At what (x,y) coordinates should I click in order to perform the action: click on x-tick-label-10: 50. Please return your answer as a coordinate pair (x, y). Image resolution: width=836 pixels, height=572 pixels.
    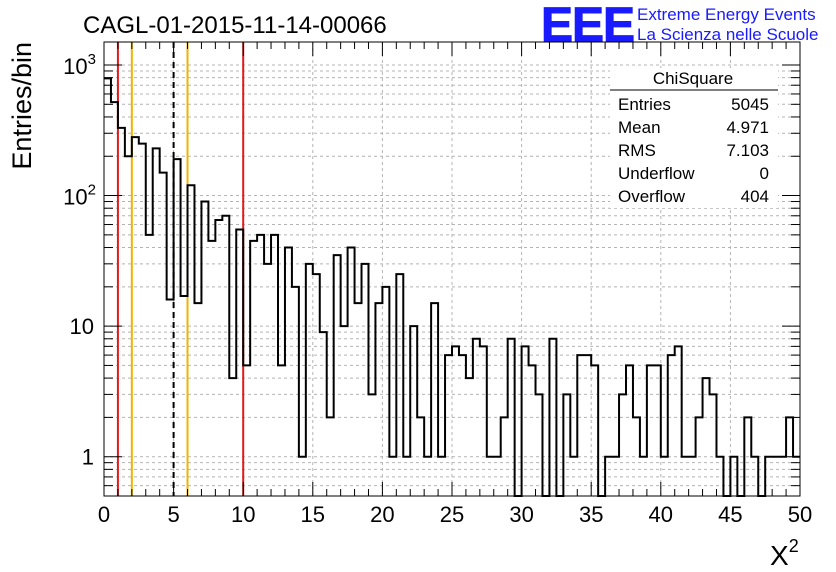
    Looking at the image, I should click on (800, 514).